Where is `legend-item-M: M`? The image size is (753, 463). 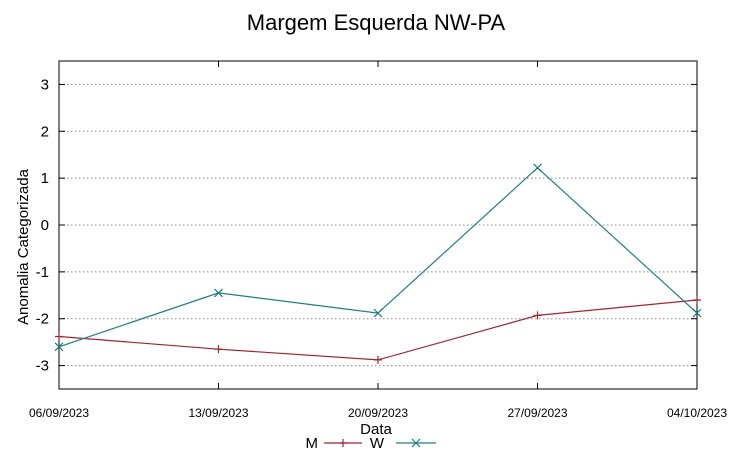 legend-item-M: M is located at coordinates (334, 443).